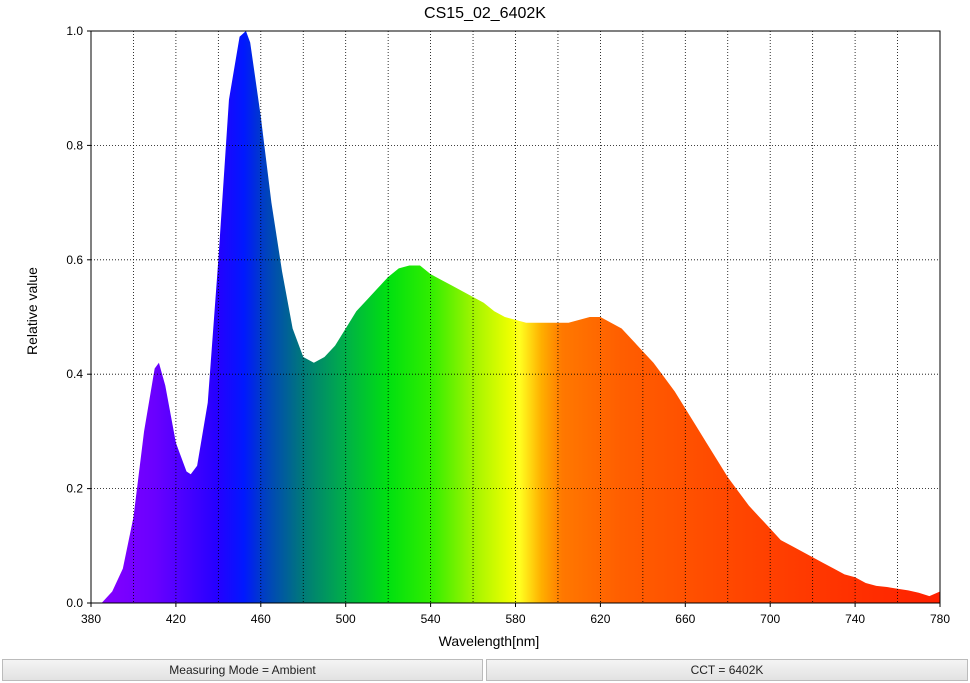 The height and width of the screenshot is (683, 970). What do you see at coordinates (176, 619) in the screenshot?
I see `x-tick-label: 420` at bounding box center [176, 619].